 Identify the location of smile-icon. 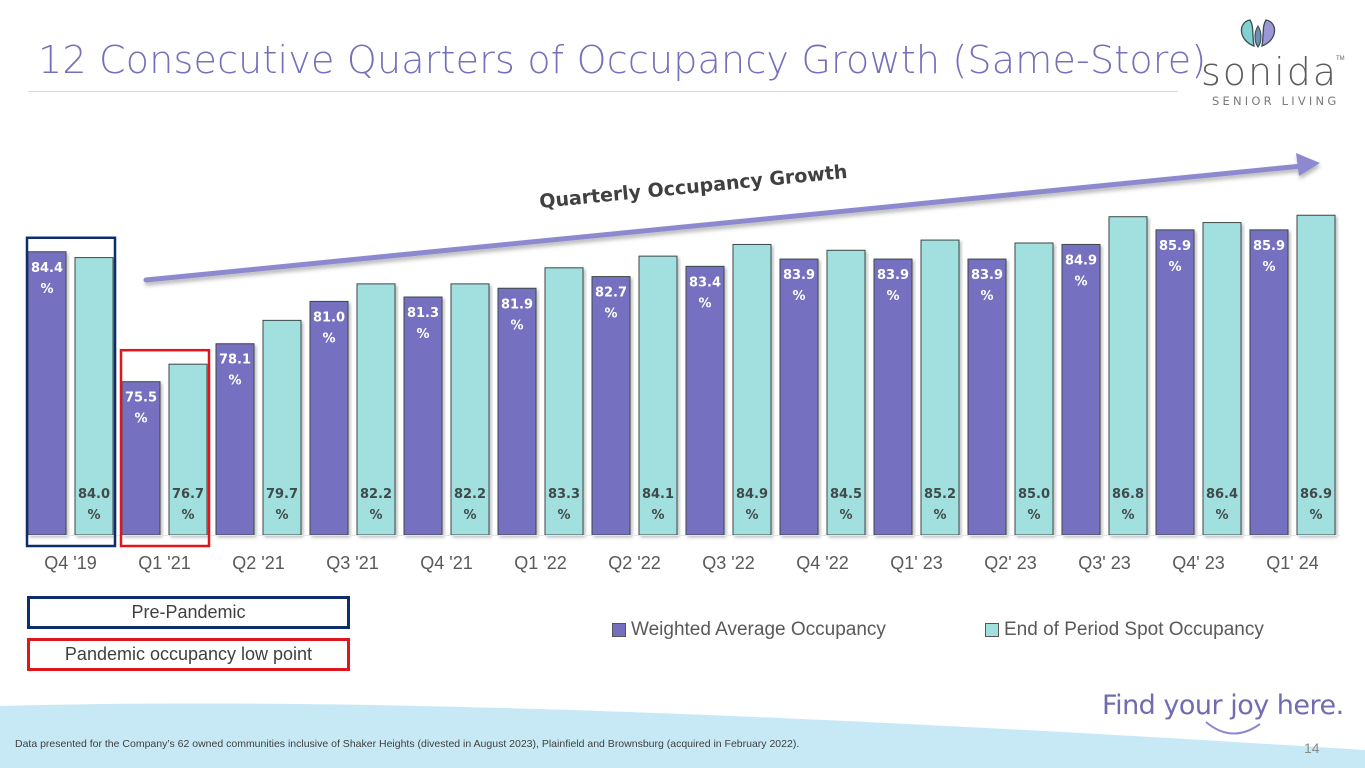
(1233, 728).